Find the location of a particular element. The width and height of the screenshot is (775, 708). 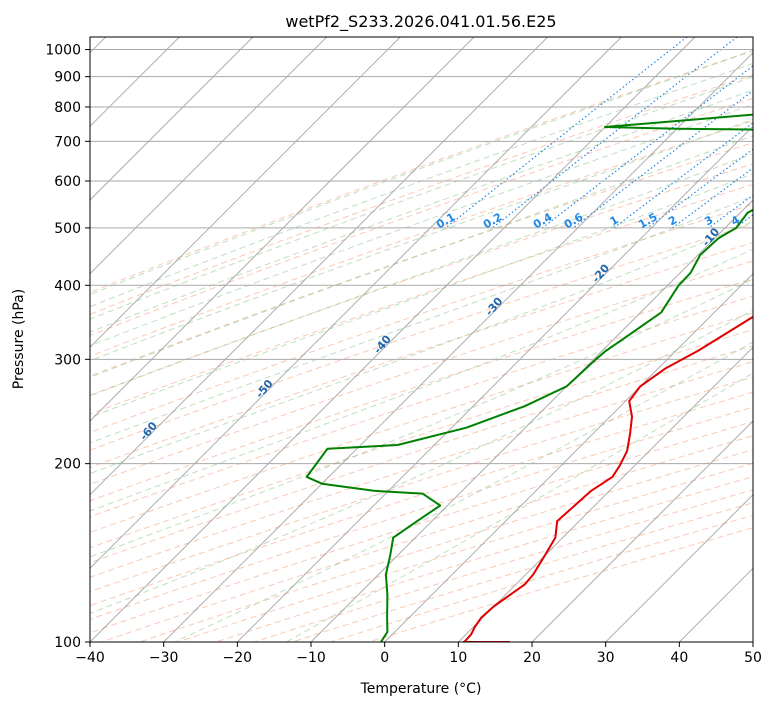

mixing-ratio-label: 6 is located at coordinates (771, 220).